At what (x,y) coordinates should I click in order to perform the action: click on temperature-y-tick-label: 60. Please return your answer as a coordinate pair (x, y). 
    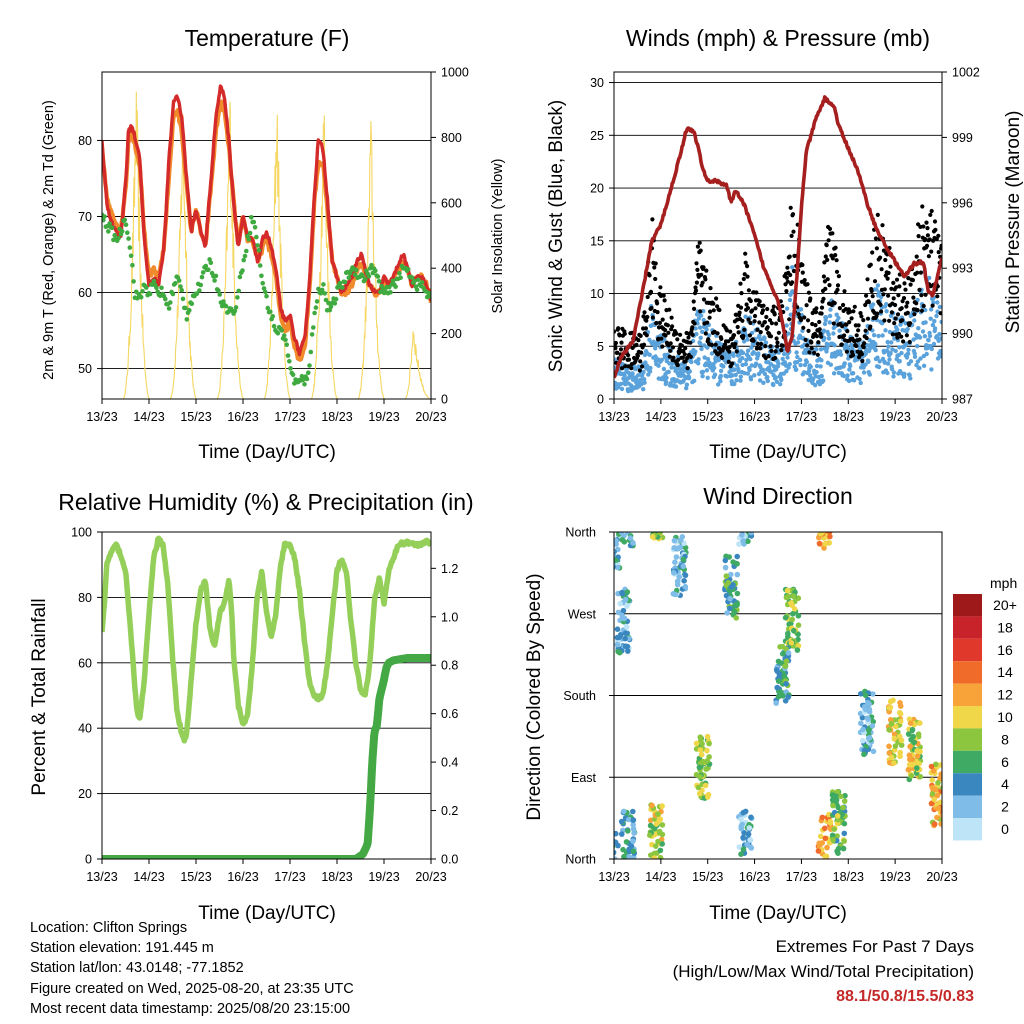
    Looking at the image, I should click on (85, 293).